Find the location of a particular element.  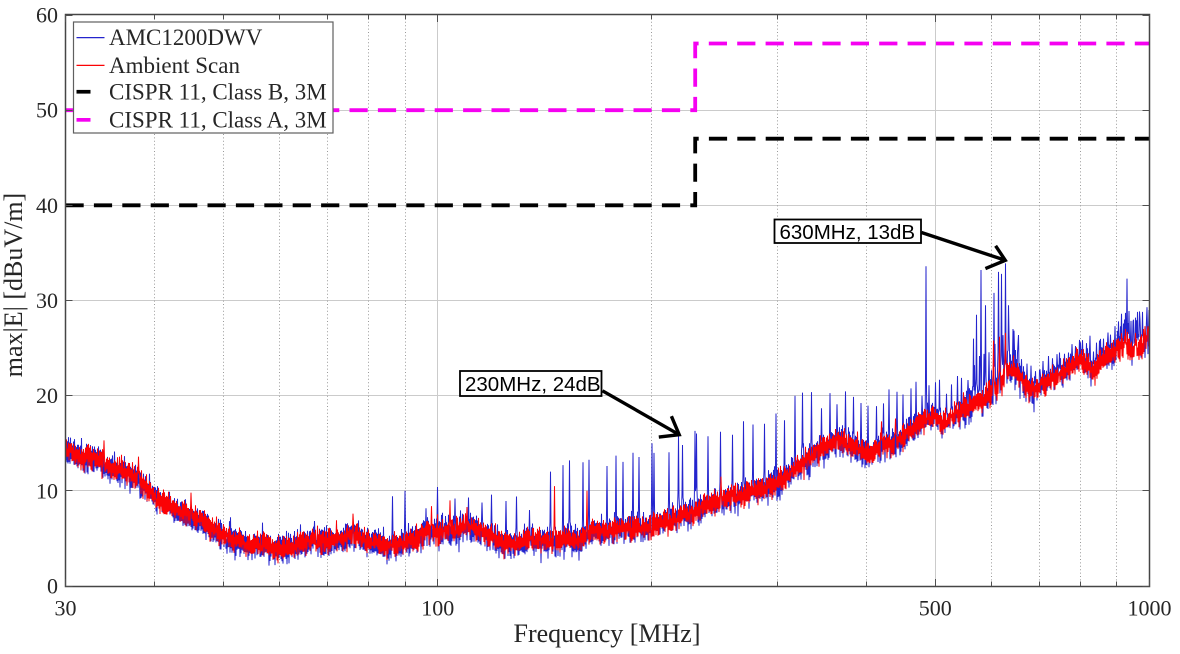

svg-text: 100 is located at coordinates (437, 608).